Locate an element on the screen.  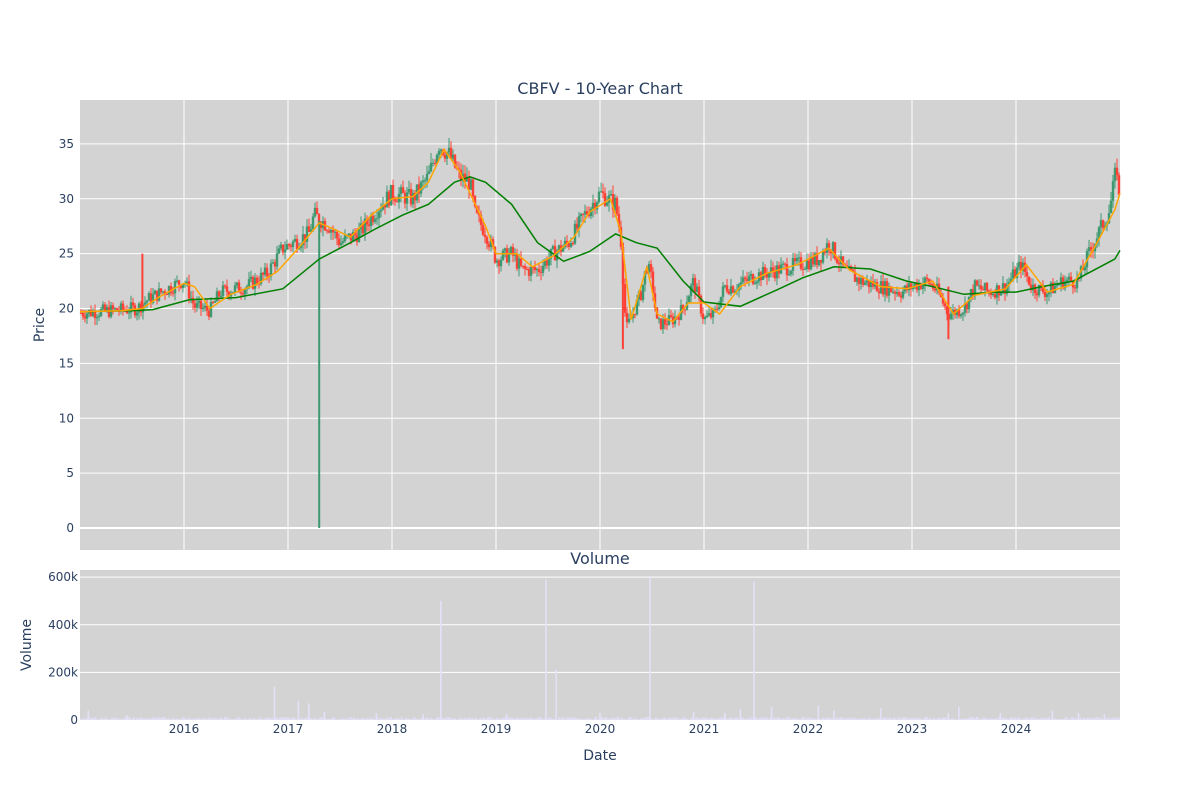
x-tick-label: 2017 is located at coordinates (288, 729).